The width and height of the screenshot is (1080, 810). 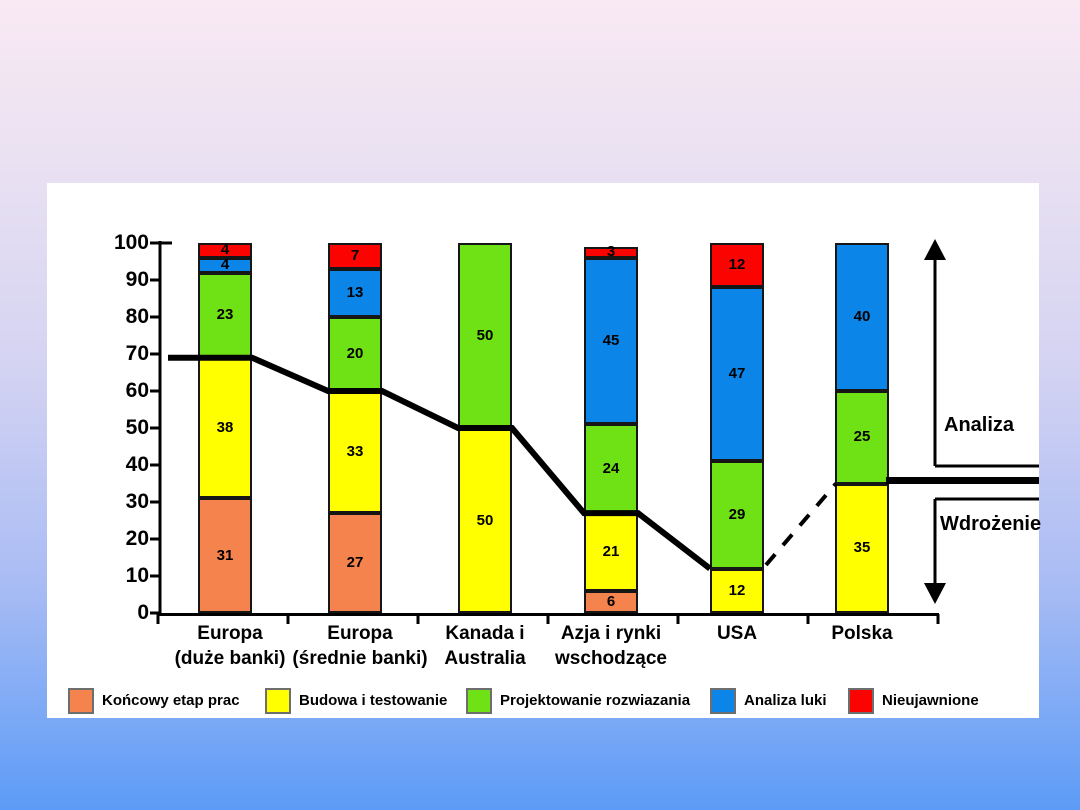 I want to click on category-label: USA, so click(x=737, y=633).